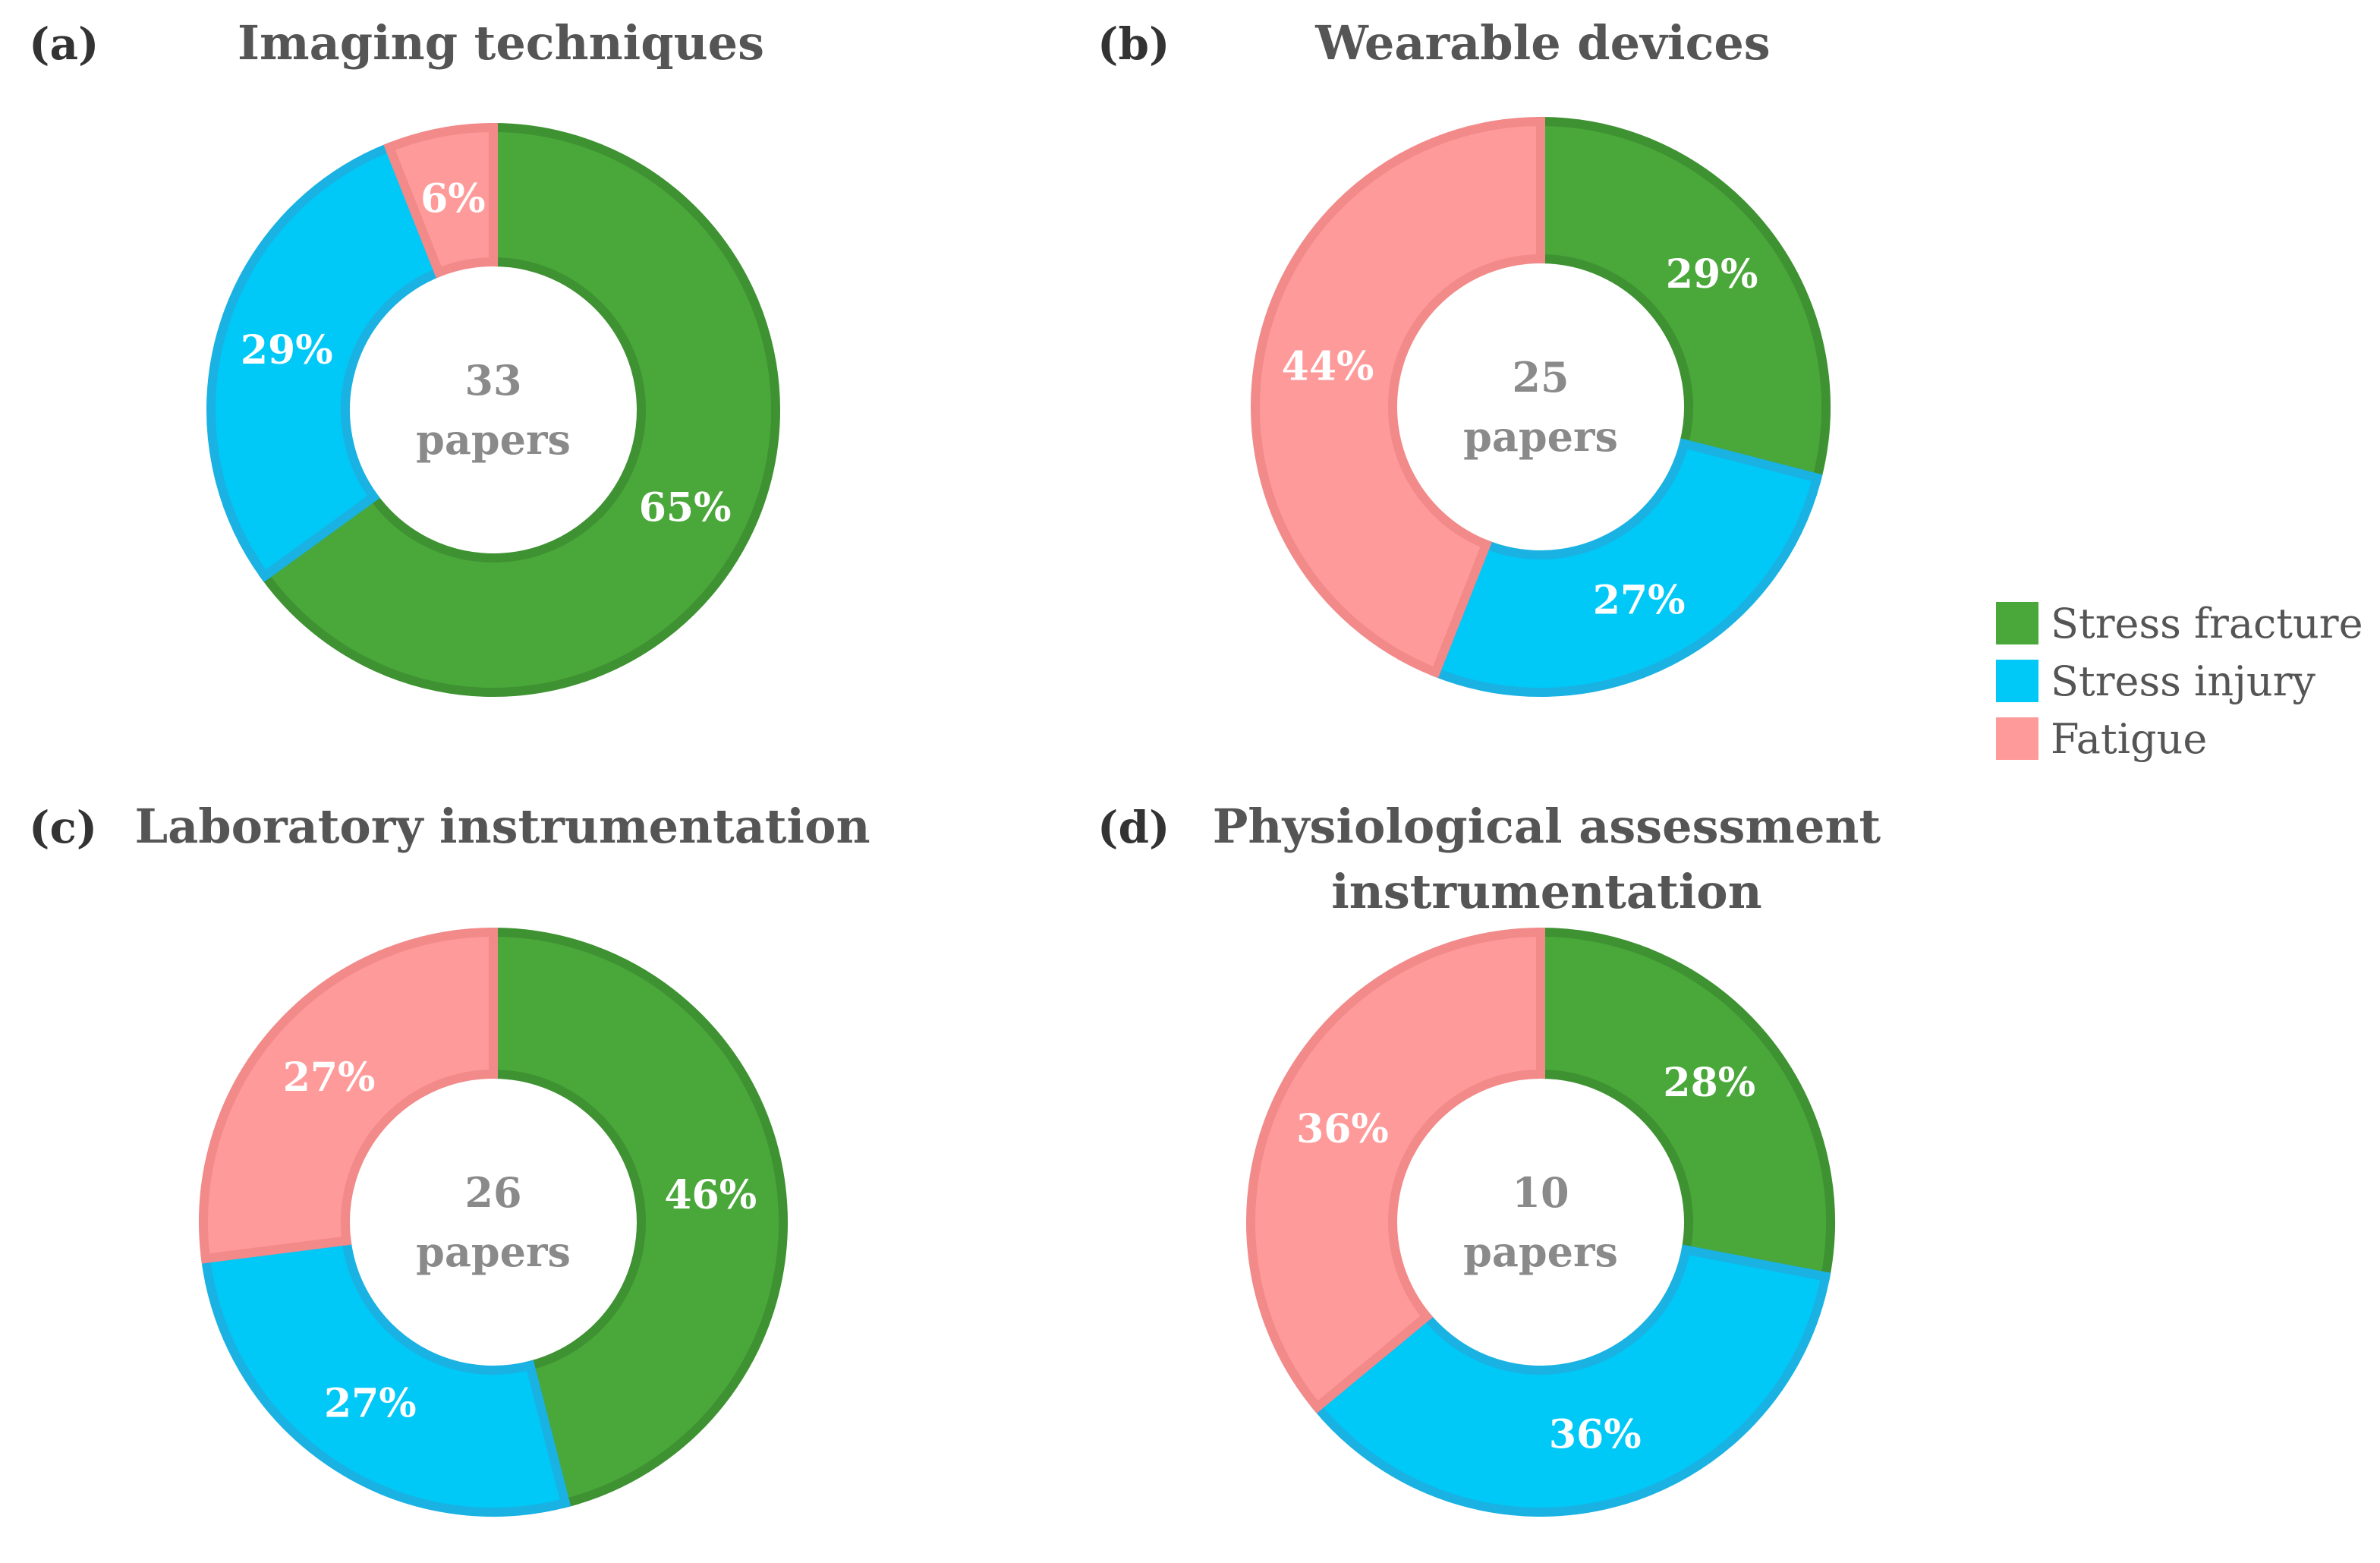 The image size is (2380, 1563). I want to click on panel-letter: (d), so click(1133, 827).